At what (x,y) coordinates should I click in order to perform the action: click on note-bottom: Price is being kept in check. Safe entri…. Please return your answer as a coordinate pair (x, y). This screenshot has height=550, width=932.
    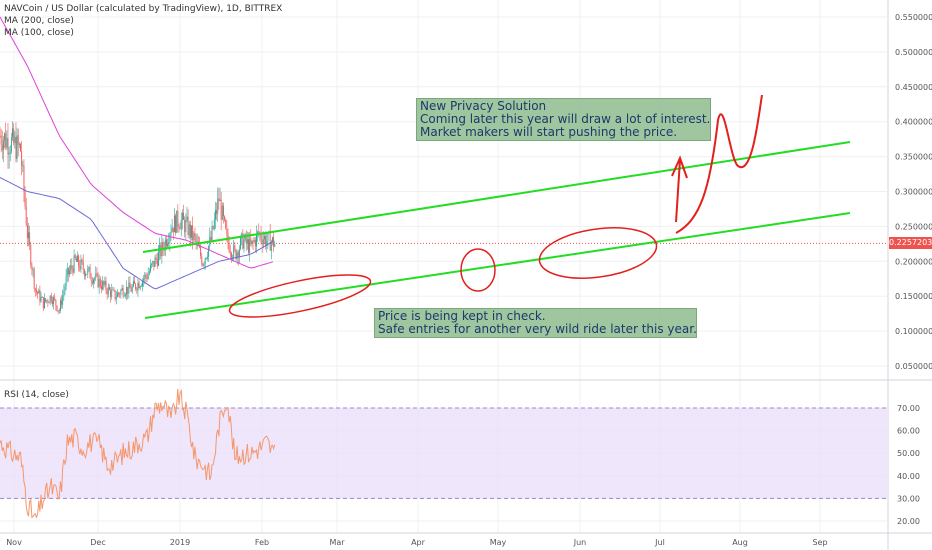
    Looking at the image, I should click on (535, 323).